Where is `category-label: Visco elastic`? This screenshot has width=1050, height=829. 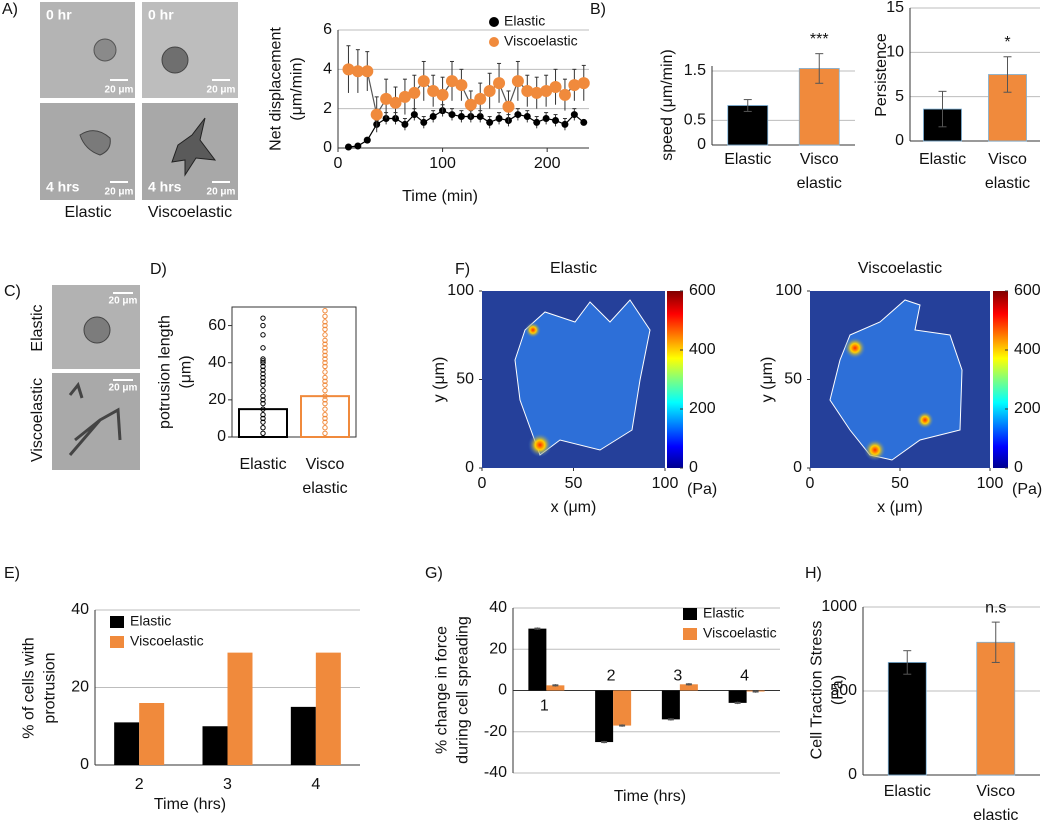 category-label: Visco elastic is located at coordinates (996, 803).